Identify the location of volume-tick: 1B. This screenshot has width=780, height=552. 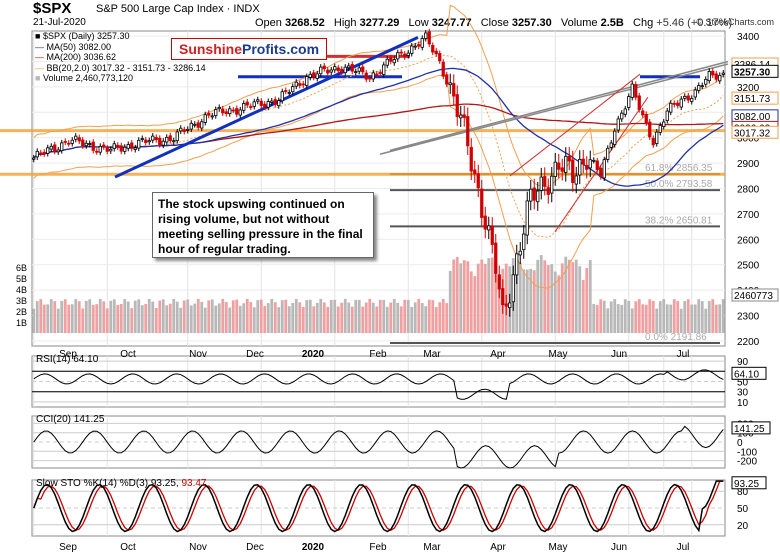
(21, 323).